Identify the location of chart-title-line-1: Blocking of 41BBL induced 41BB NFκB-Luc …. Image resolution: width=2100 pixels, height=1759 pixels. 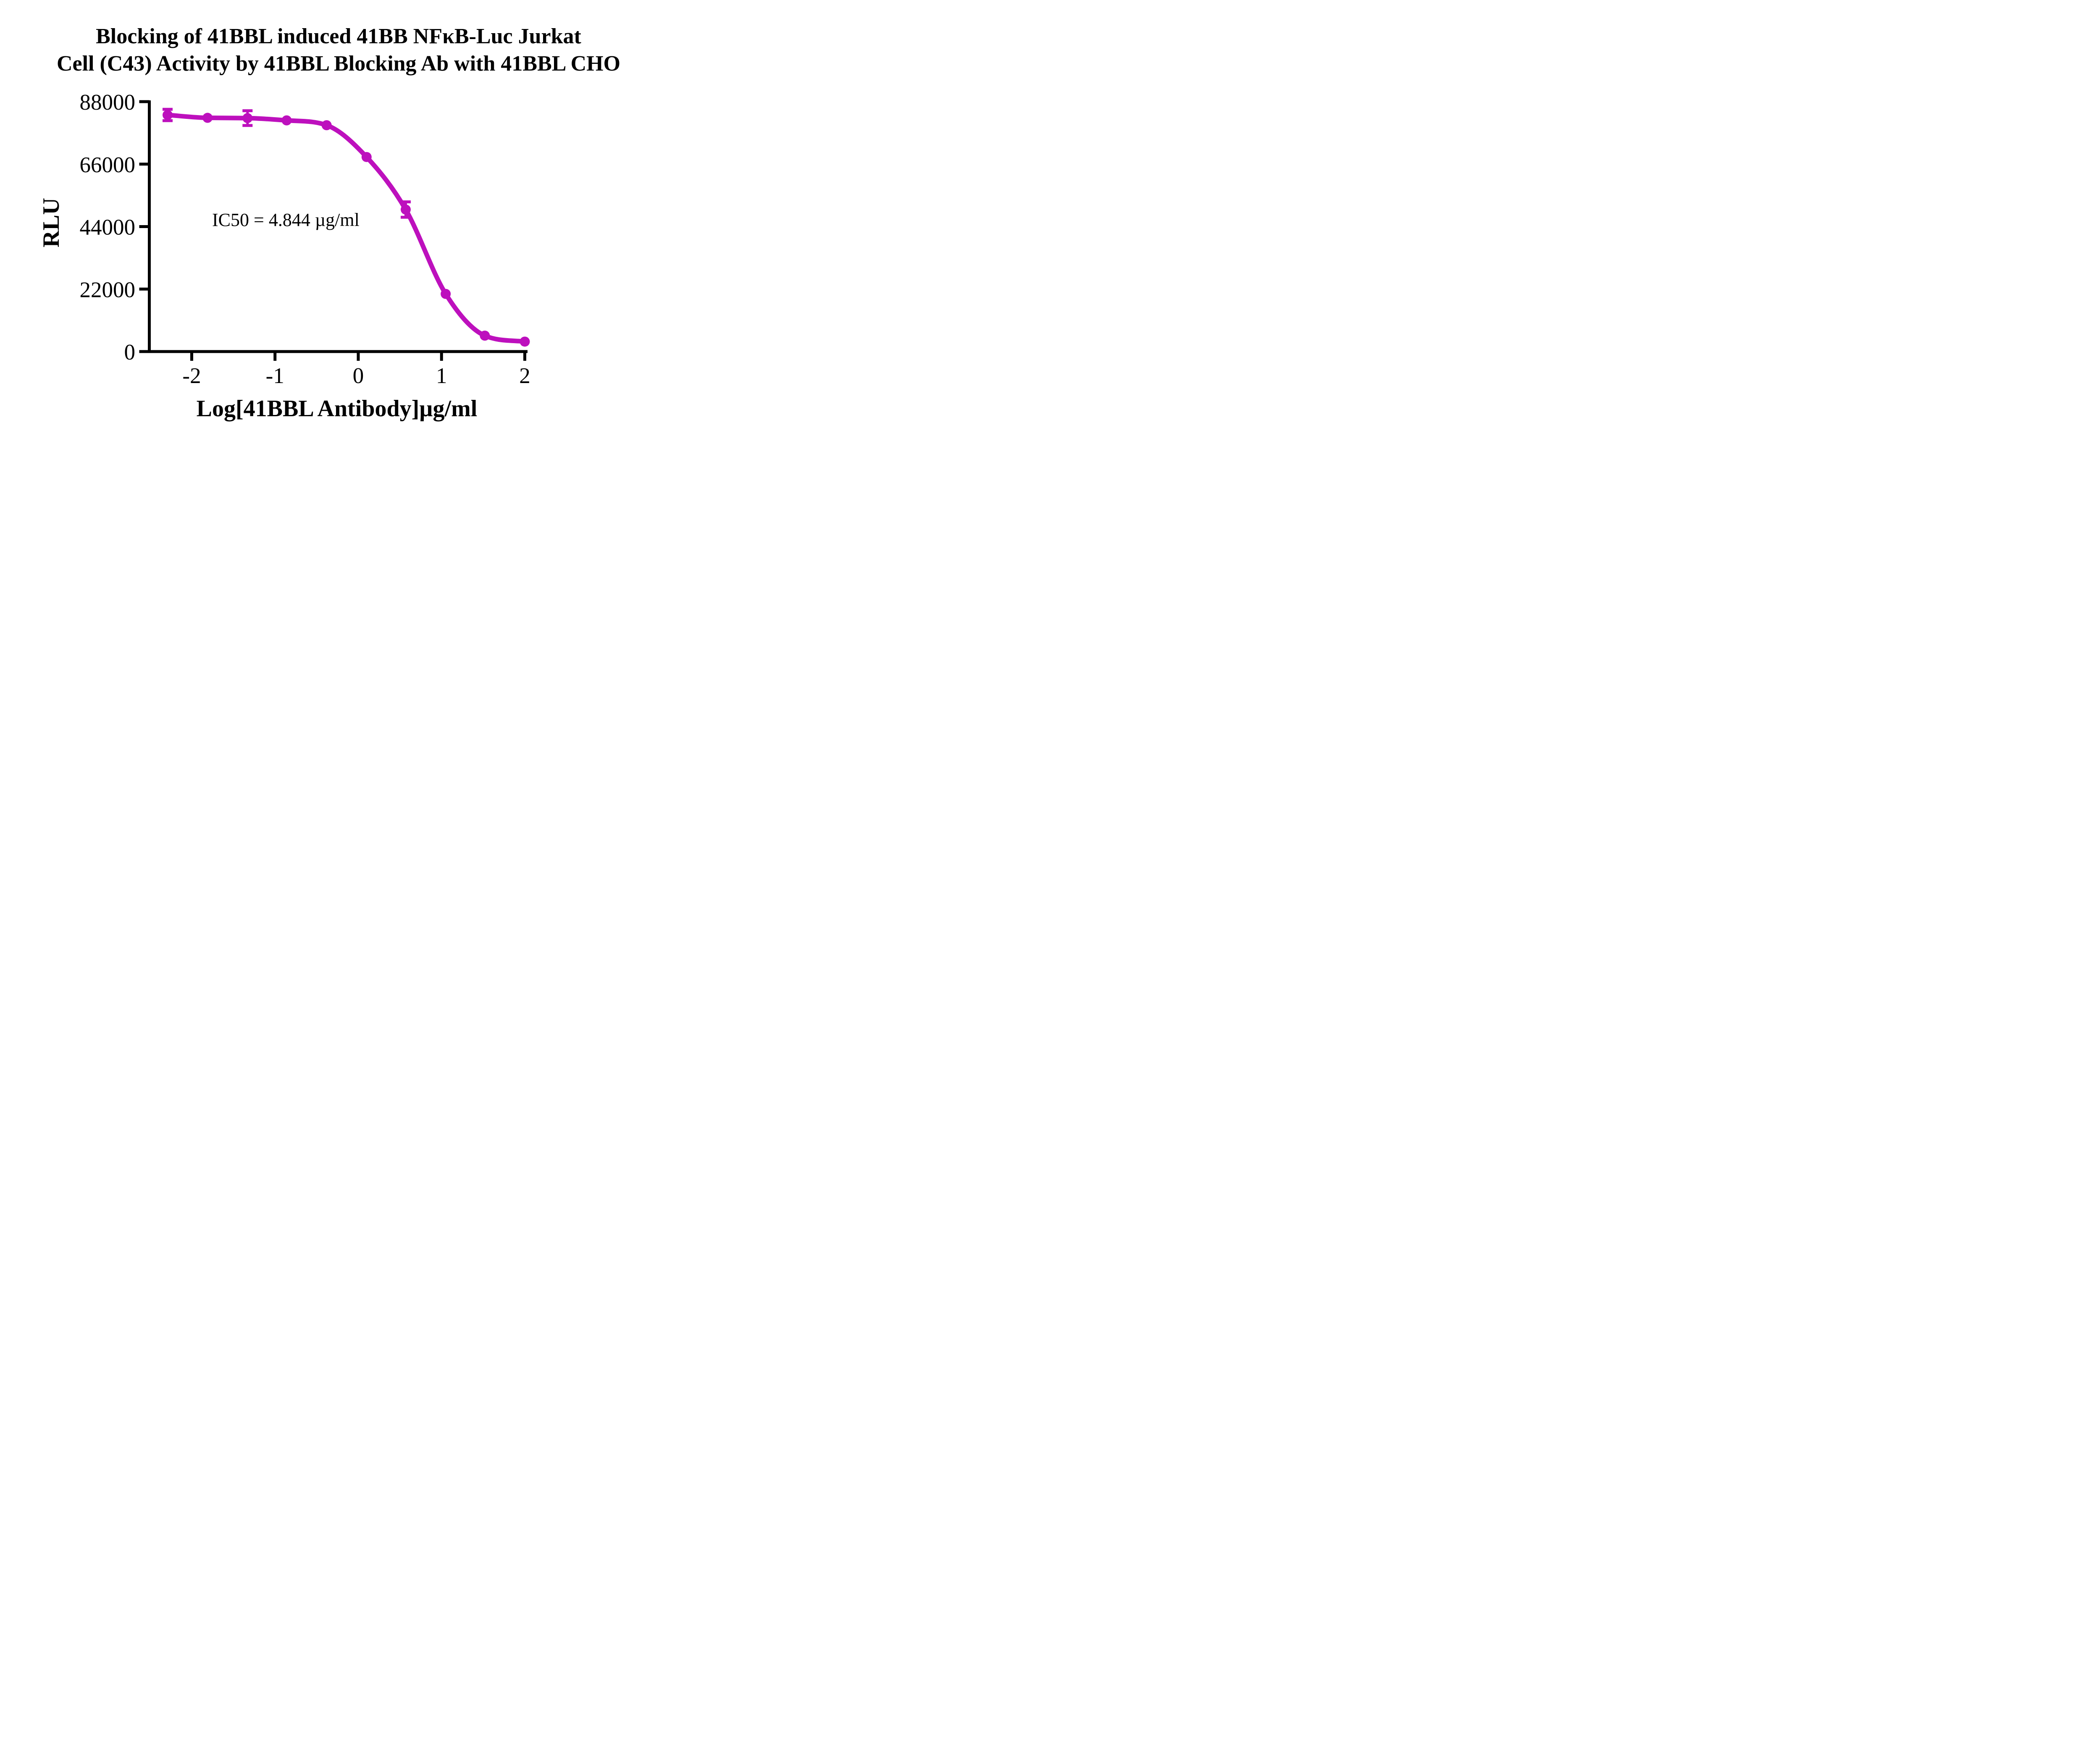
(338, 36).